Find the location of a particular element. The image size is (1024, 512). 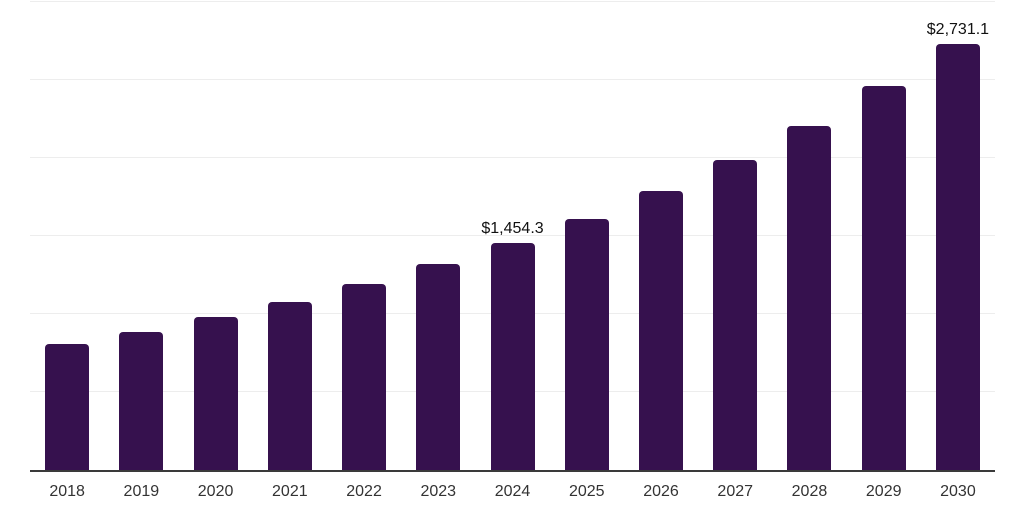

x-tick-label-2018: 2018 is located at coordinates (67, 491).